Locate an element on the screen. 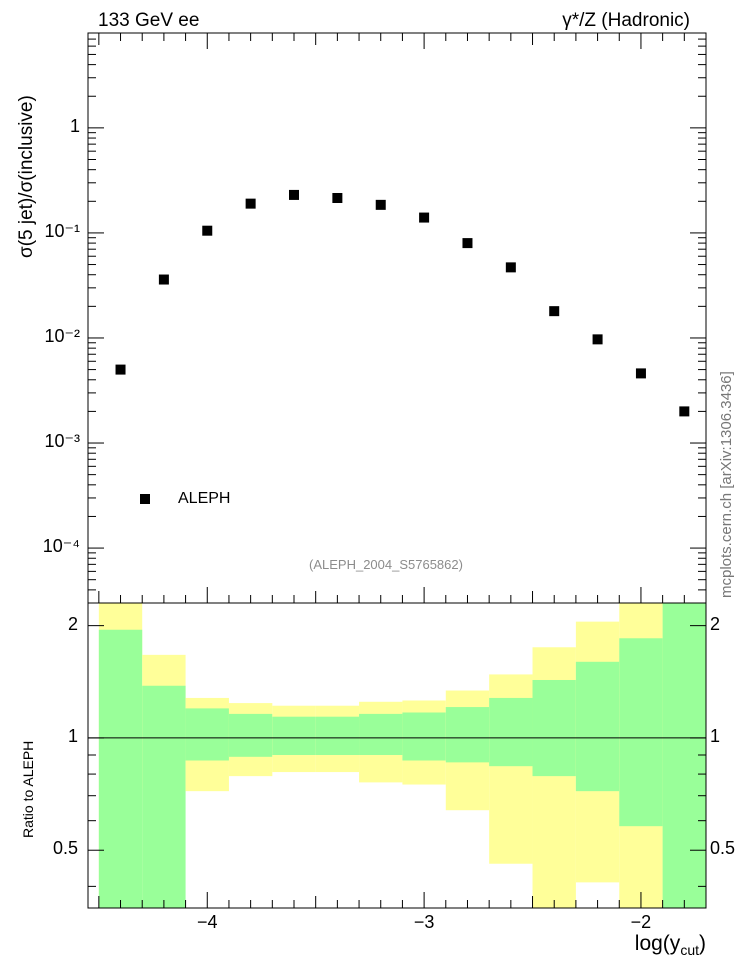 Image resolution: width=746 pixels, height=972 pixels. side-label: mcplots.cern.ch [arXiv:1306.3436] is located at coordinates (726, 484).